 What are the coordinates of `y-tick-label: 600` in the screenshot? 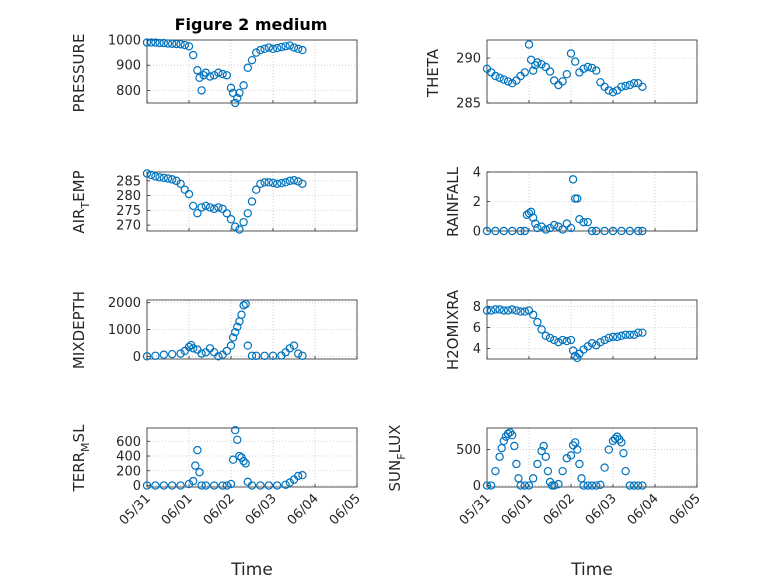 It's located at (128, 442).